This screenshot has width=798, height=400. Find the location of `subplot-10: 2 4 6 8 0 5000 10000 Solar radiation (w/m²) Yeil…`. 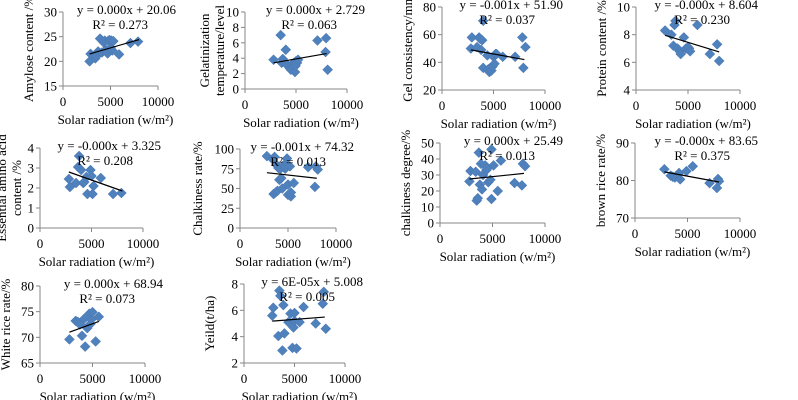

subplot-10: 2 4 6 8 0 5000 10000 Solar radiation (w/m²) Yeil… is located at coordinates (282, 337).